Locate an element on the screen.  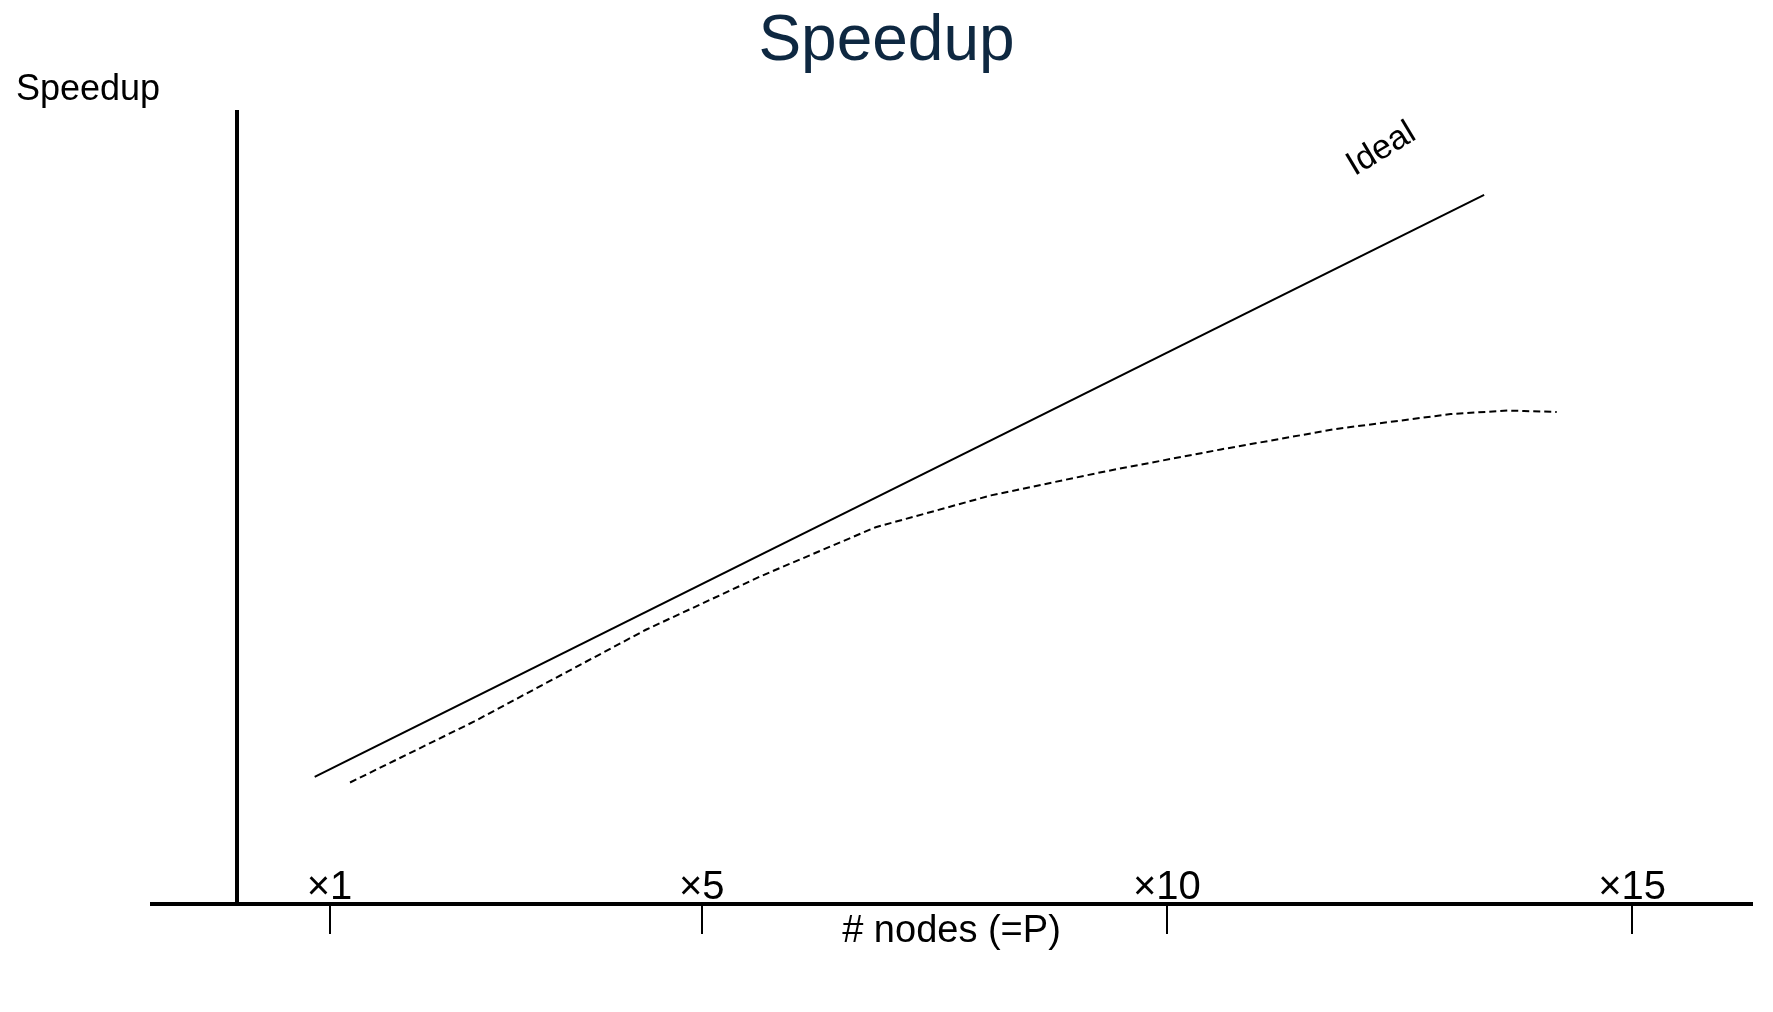
x-tick-label: ×15 is located at coordinates (1632, 885).